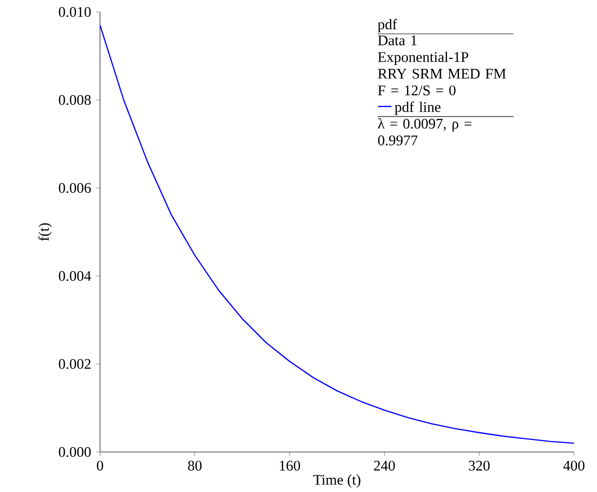  What do you see at coordinates (397, 40) in the screenshot?
I see `annotation: Data 1` at bounding box center [397, 40].